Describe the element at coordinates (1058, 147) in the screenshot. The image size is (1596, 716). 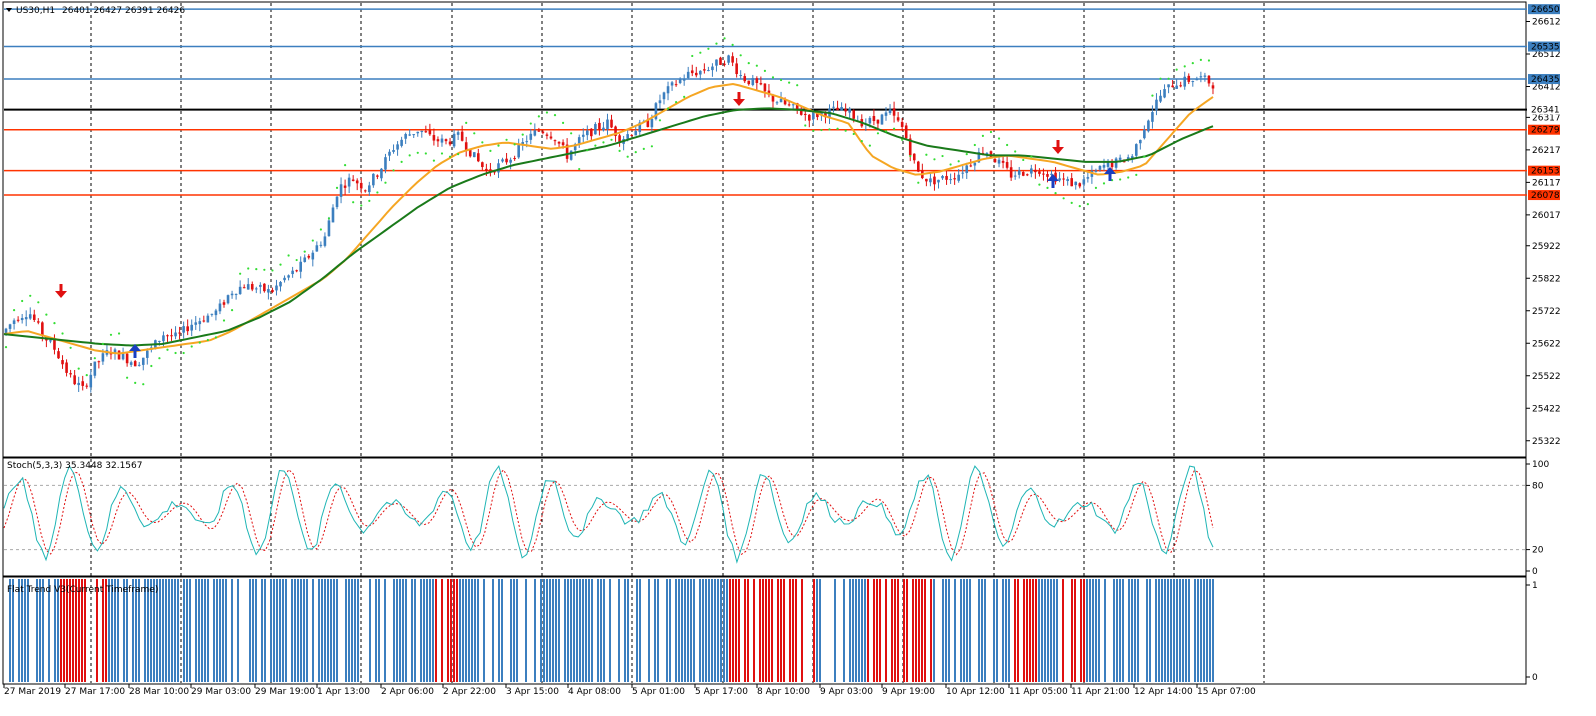
I see `sell-arrow-icon` at that location.